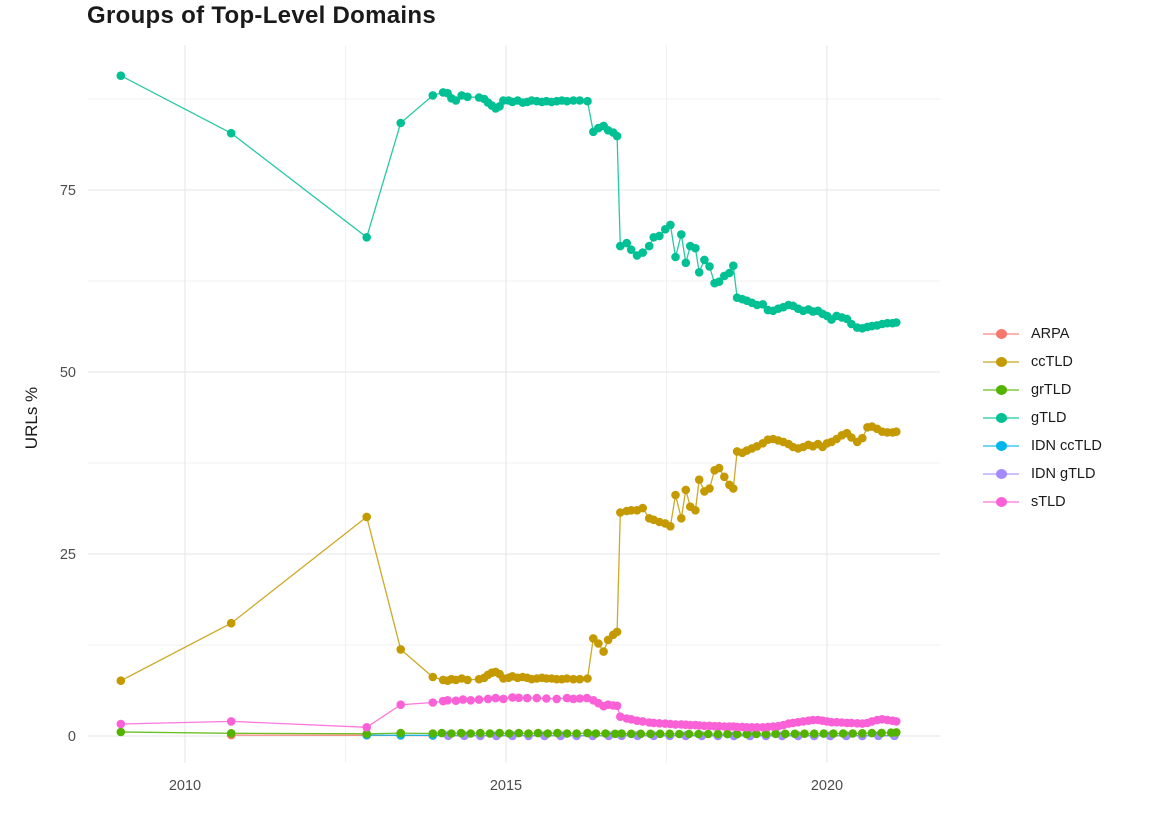  I want to click on series-stld, so click(508, 712).